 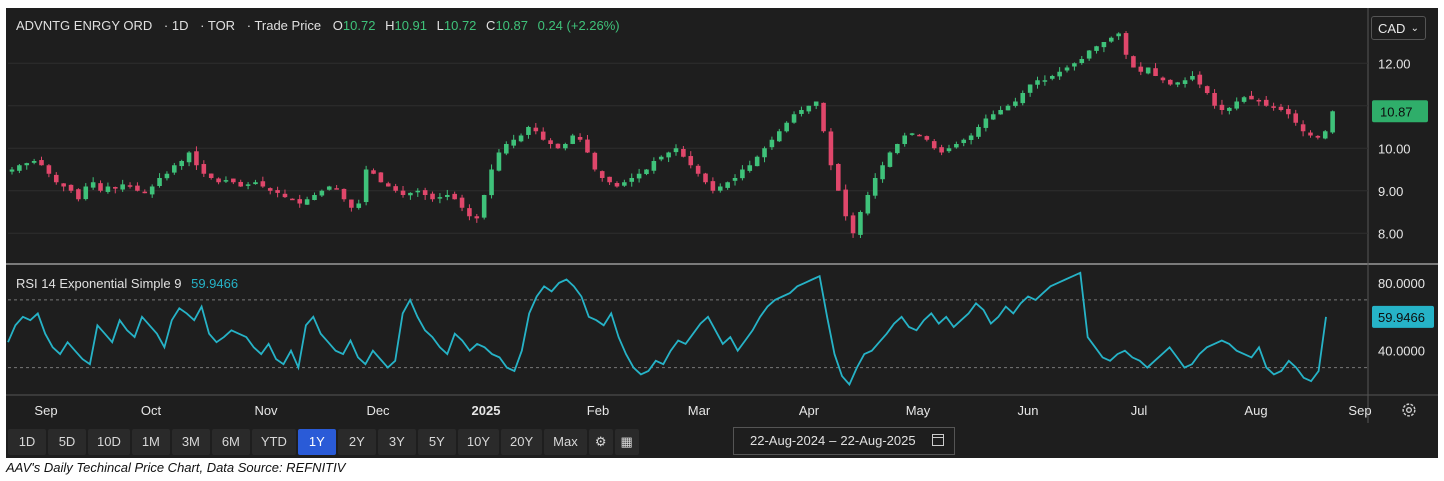 I want to click on range-button-10d: 10D, so click(x=109, y=442).